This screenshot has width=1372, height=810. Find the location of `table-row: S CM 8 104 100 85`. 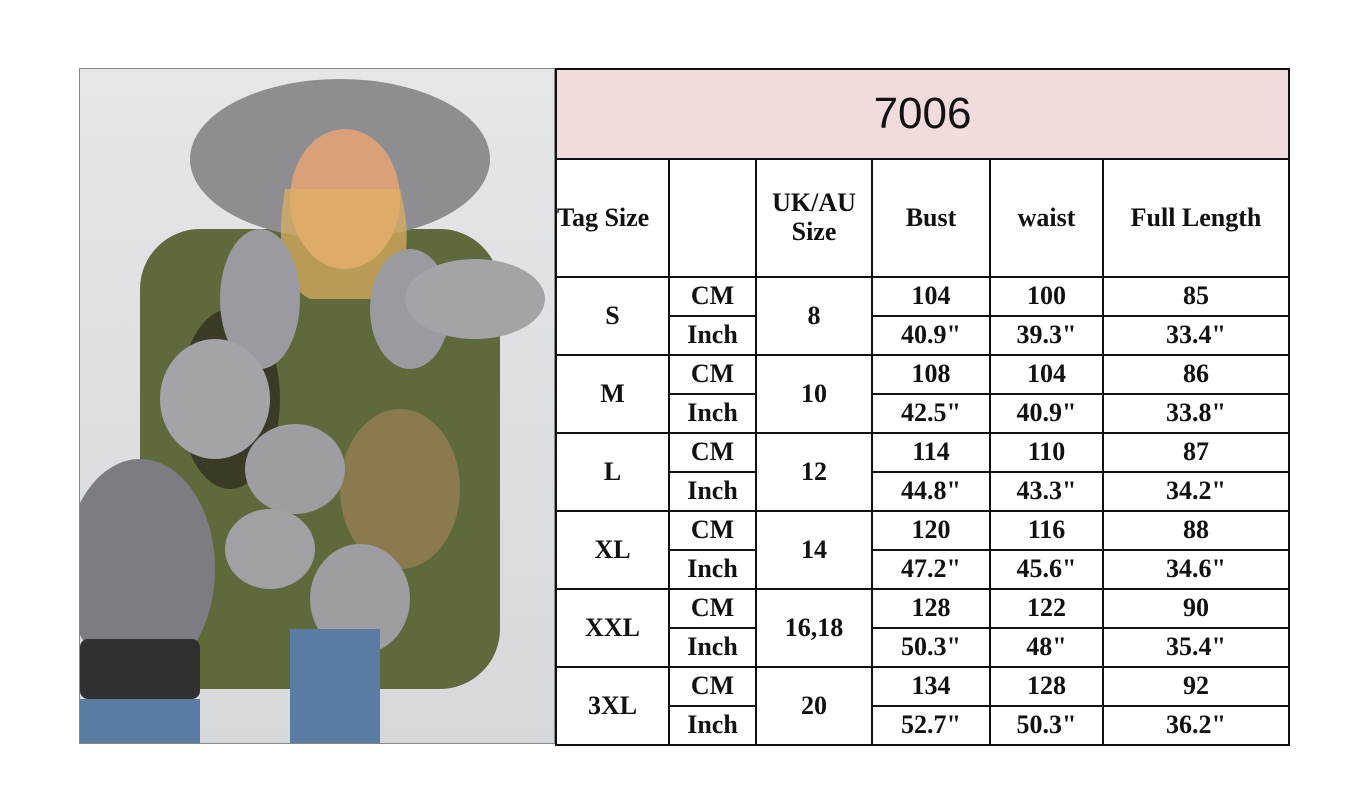

table-row: S CM 8 104 100 85 is located at coordinates (923, 316).